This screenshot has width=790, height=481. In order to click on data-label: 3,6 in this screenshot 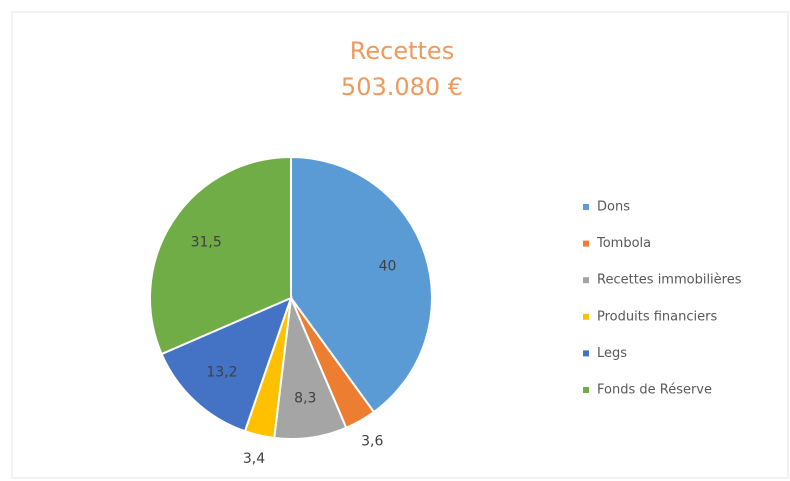, I will do `click(372, 442)`.